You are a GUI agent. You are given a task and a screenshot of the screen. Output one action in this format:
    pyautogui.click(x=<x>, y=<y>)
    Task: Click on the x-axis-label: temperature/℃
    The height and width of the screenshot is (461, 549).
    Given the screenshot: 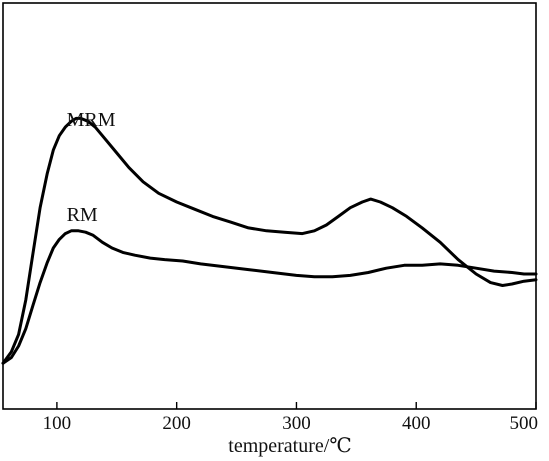 What is the action you would take?
    pyautogui.click(x=289, y=446)
    